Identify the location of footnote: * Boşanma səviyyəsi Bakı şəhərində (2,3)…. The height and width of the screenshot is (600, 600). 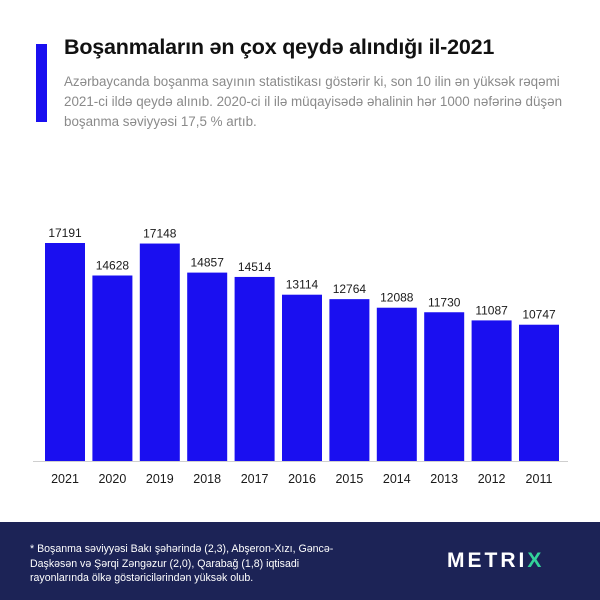
(182, 563).